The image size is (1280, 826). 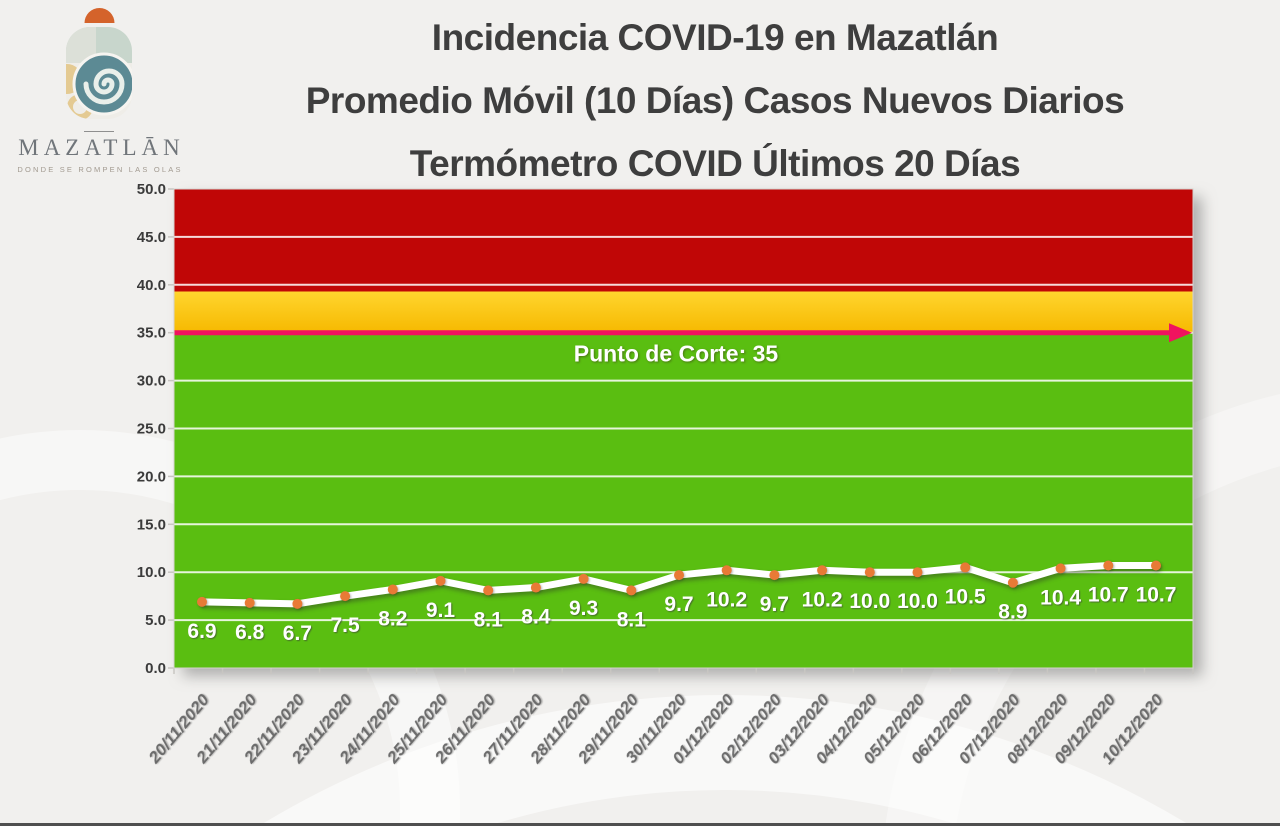 What do you see at coordinates (155, 620) in the screenshot?
I see `y-axis-label: 5.0` at bounding box center [155, 620].